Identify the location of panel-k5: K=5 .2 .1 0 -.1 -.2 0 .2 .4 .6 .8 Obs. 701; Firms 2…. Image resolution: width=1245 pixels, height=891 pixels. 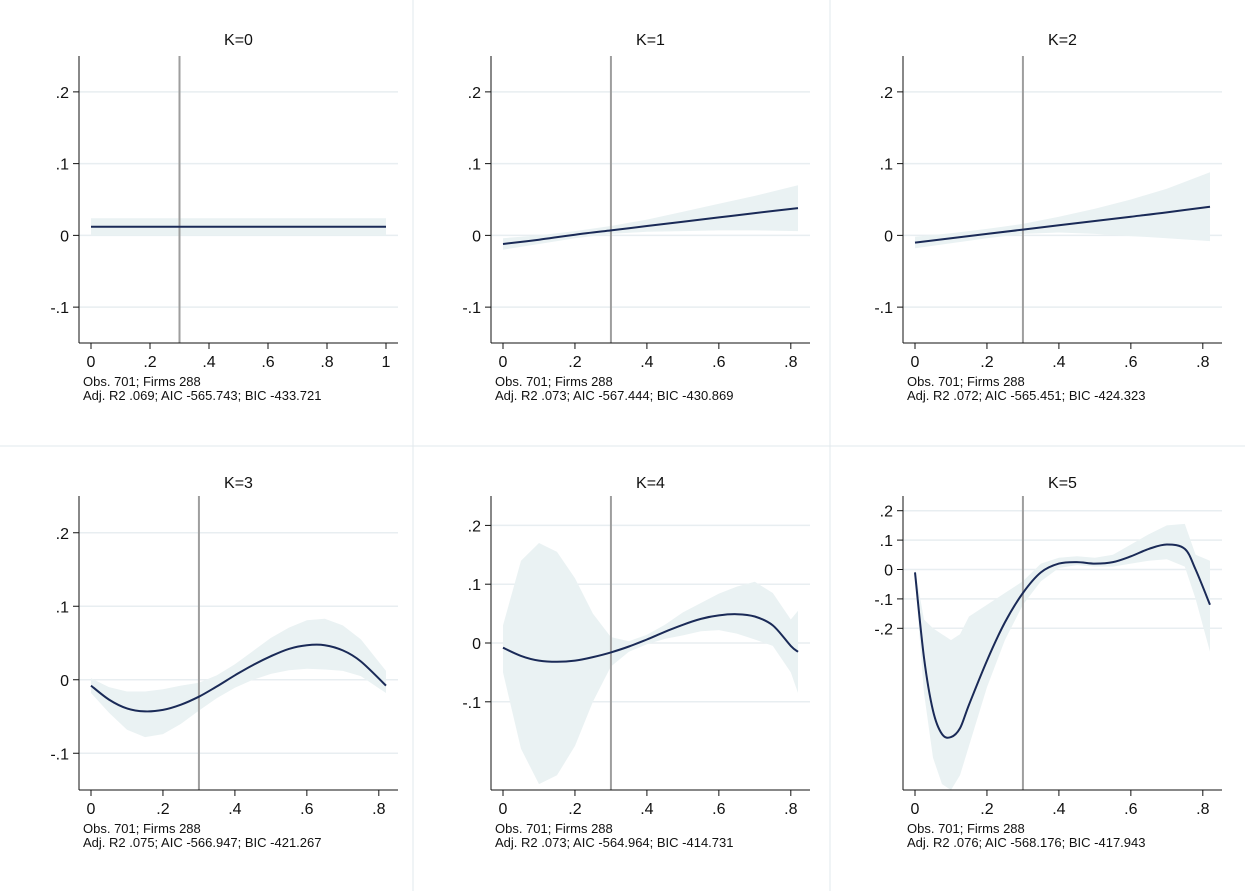
(1048, 662).